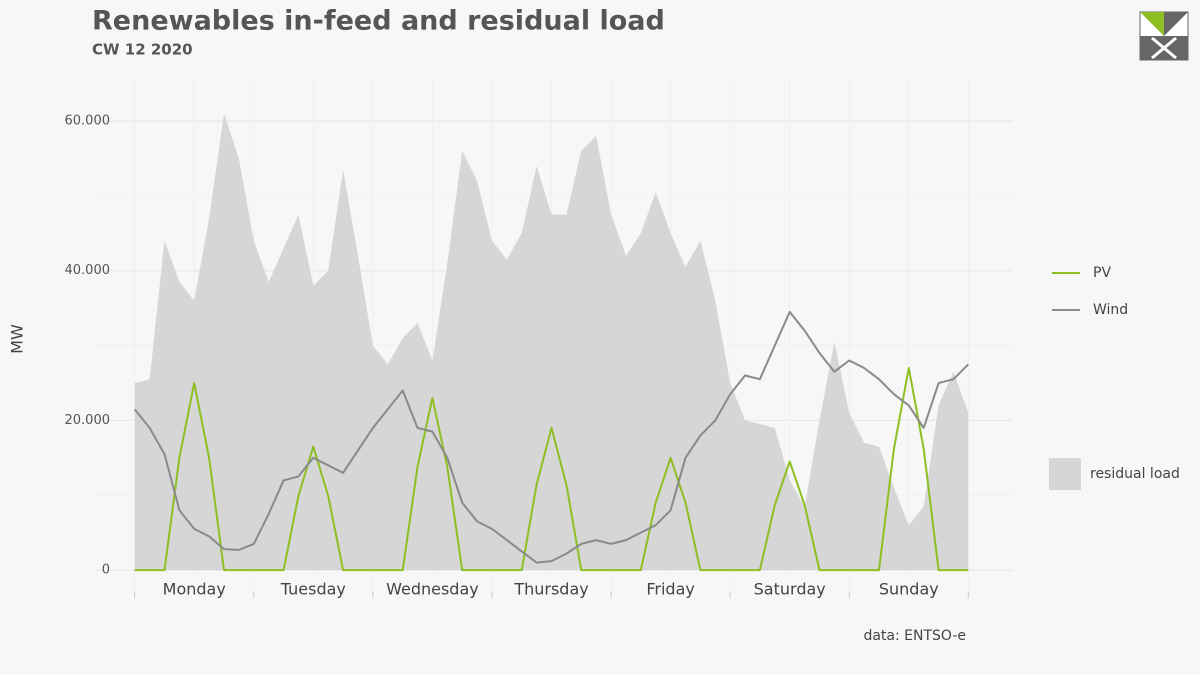 This screenshot has width=1200, height=675. What do you see at coordinates (909, 589) in the screenshot?
I see `x-tick-label: Sunday` at bounding box center [909, 589].